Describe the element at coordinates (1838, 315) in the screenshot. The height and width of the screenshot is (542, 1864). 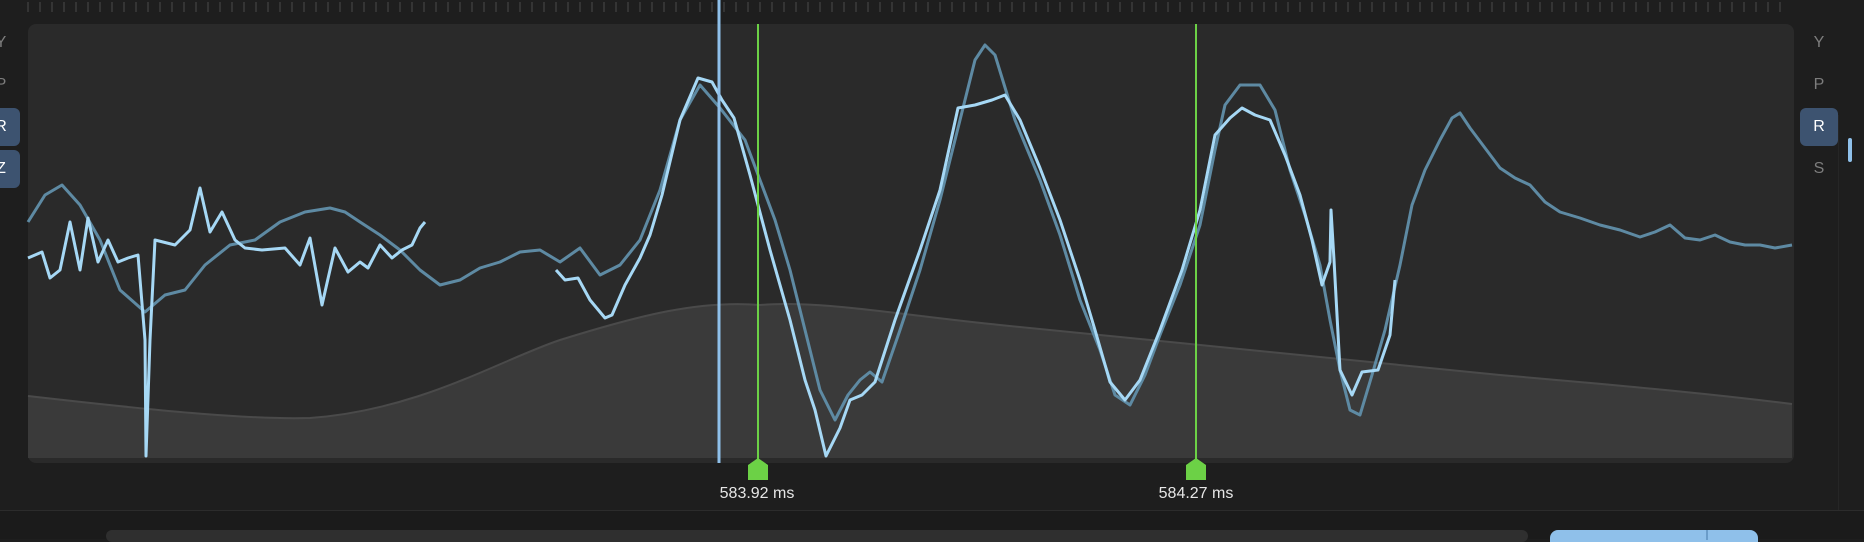
I see `panel-divider` at that location.